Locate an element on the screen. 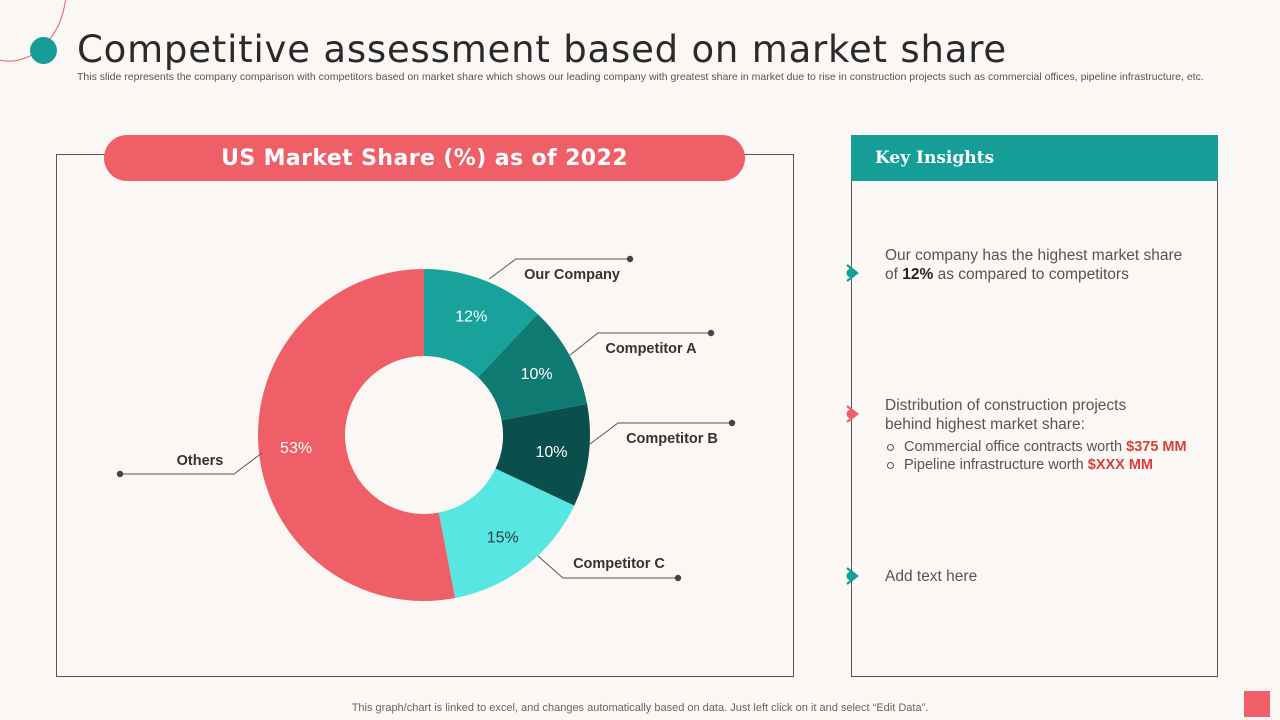  insight-1-text-end: as compared to competitors is located at coordinates (1031, 274).